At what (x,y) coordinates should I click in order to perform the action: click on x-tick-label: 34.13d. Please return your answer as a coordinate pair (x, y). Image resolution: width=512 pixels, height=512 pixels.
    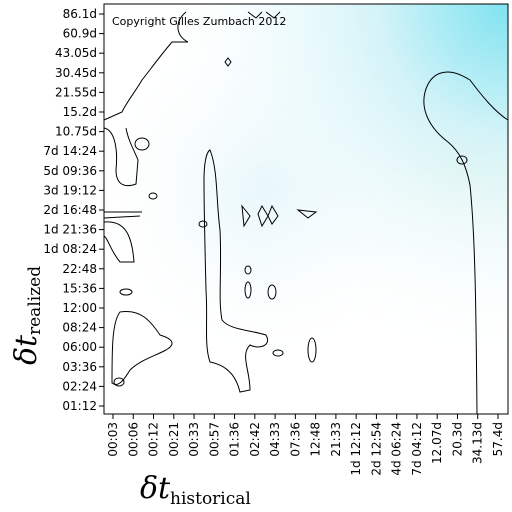
    Looking at the image, I should click on (478, 443).